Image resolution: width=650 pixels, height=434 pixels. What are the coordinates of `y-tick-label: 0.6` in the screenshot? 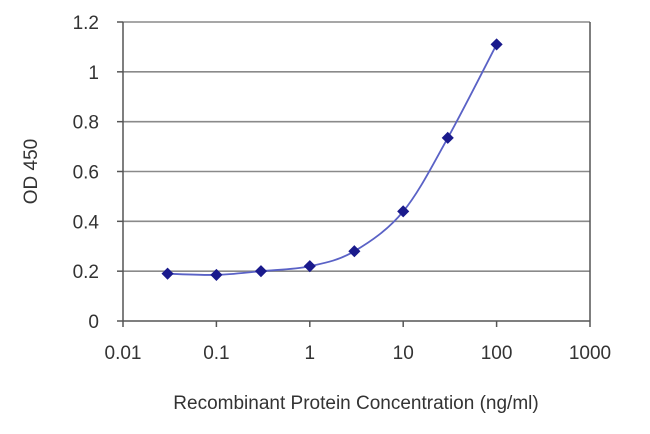 It's located at (86, 173).